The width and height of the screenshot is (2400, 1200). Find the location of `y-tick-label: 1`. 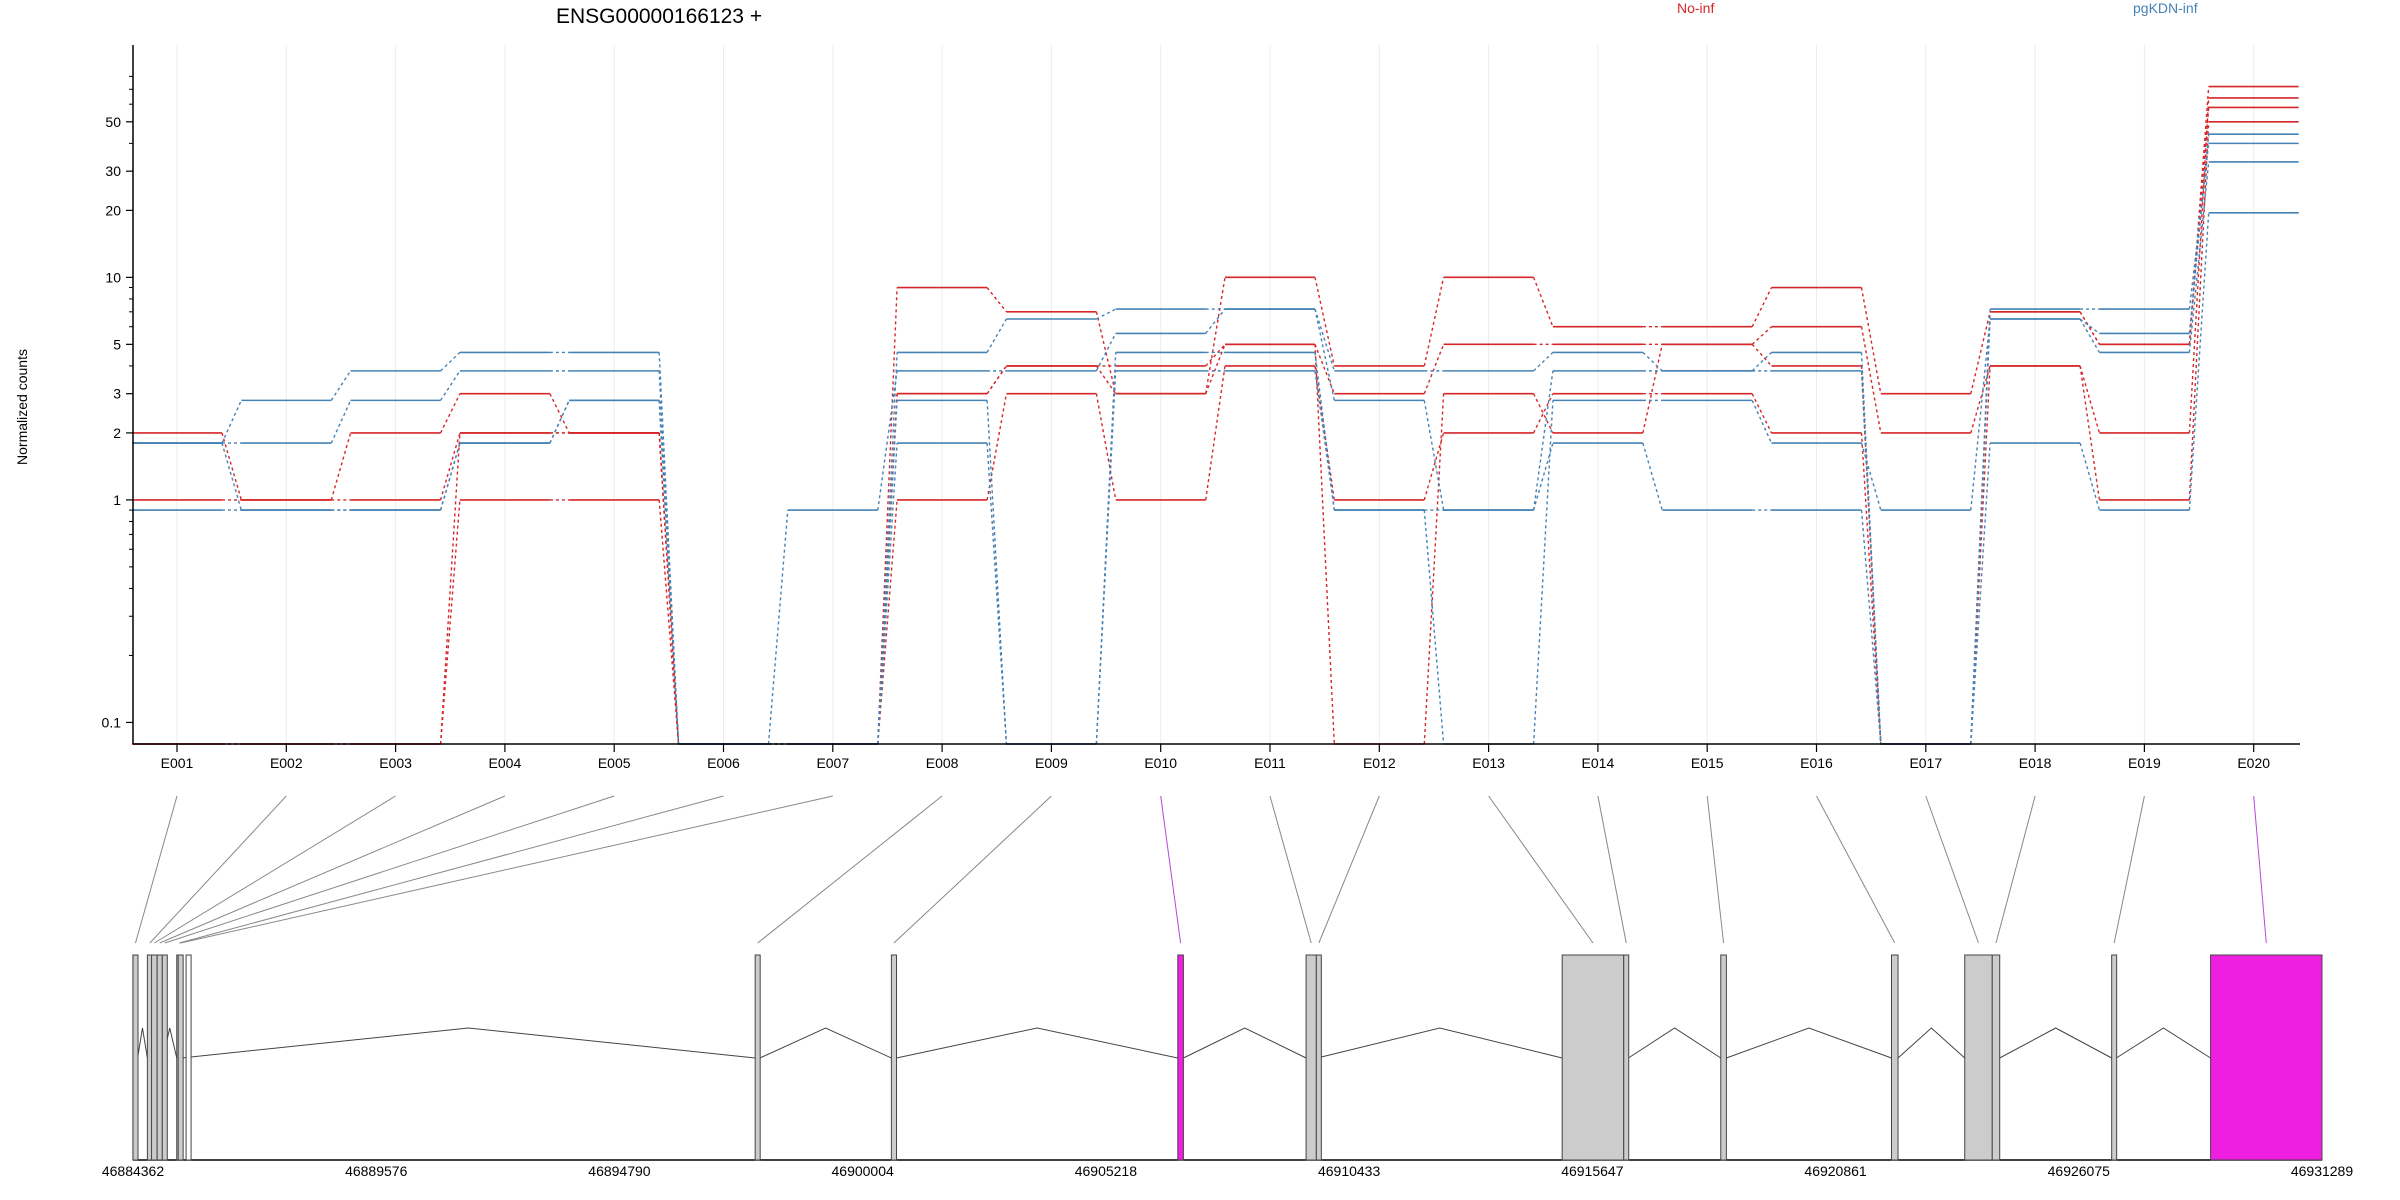

y-tick-label: 1 is located at coordinates (117, 500).